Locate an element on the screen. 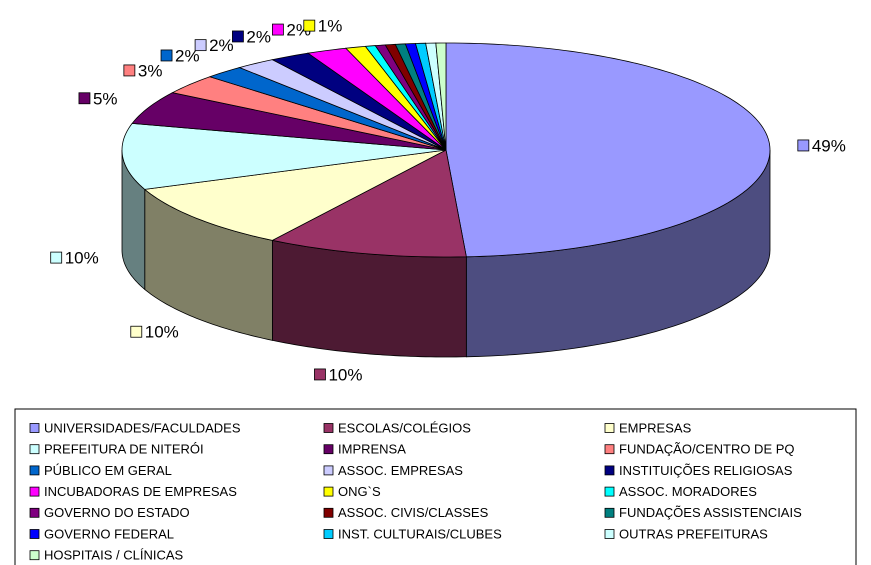 This screenshot has width=871, height=565. legend-label: INST. CULTURAIS/CLUBES is located at coordinates (420, 533).